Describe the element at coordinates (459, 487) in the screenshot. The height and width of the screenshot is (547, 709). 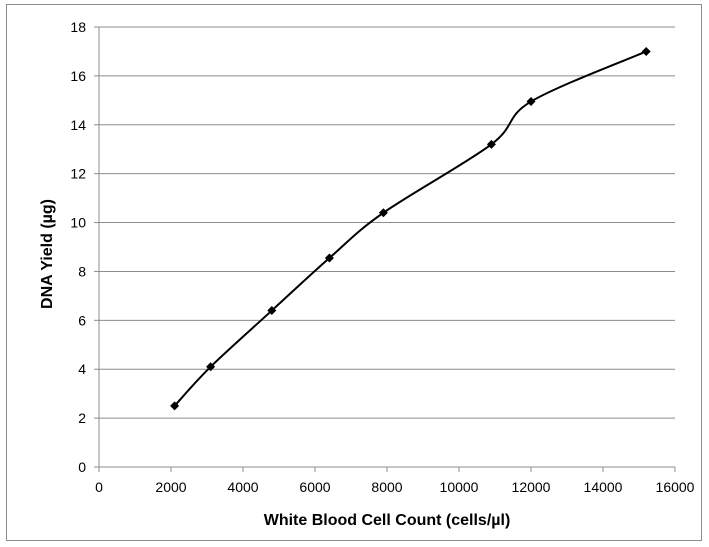
I see `x-tick-label: 10000` at that location.